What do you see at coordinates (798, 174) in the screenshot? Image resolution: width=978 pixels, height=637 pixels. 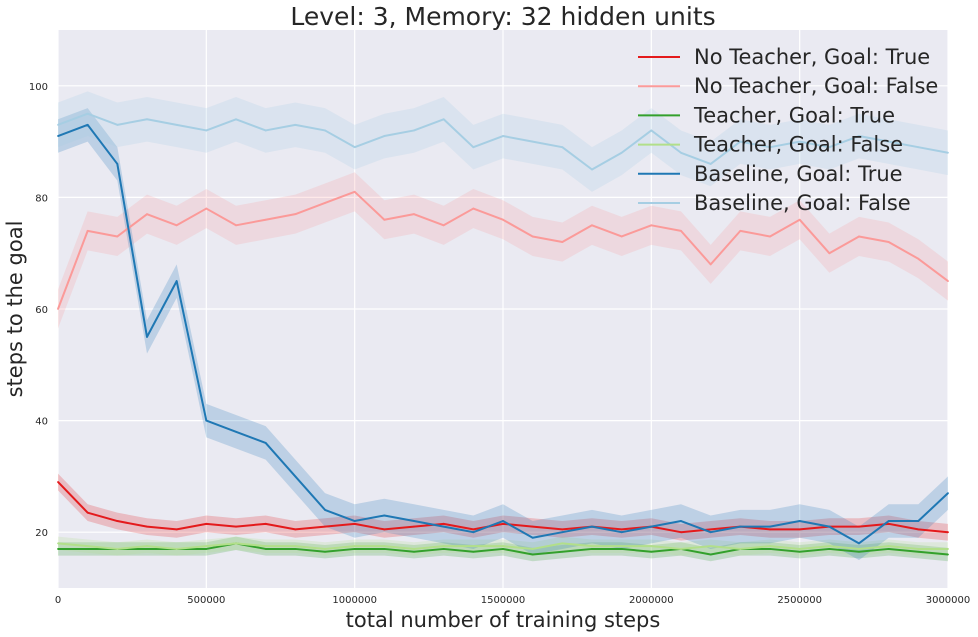 I see `legend-label: Baseline, Goal: True` at bounding box center [798, 174].